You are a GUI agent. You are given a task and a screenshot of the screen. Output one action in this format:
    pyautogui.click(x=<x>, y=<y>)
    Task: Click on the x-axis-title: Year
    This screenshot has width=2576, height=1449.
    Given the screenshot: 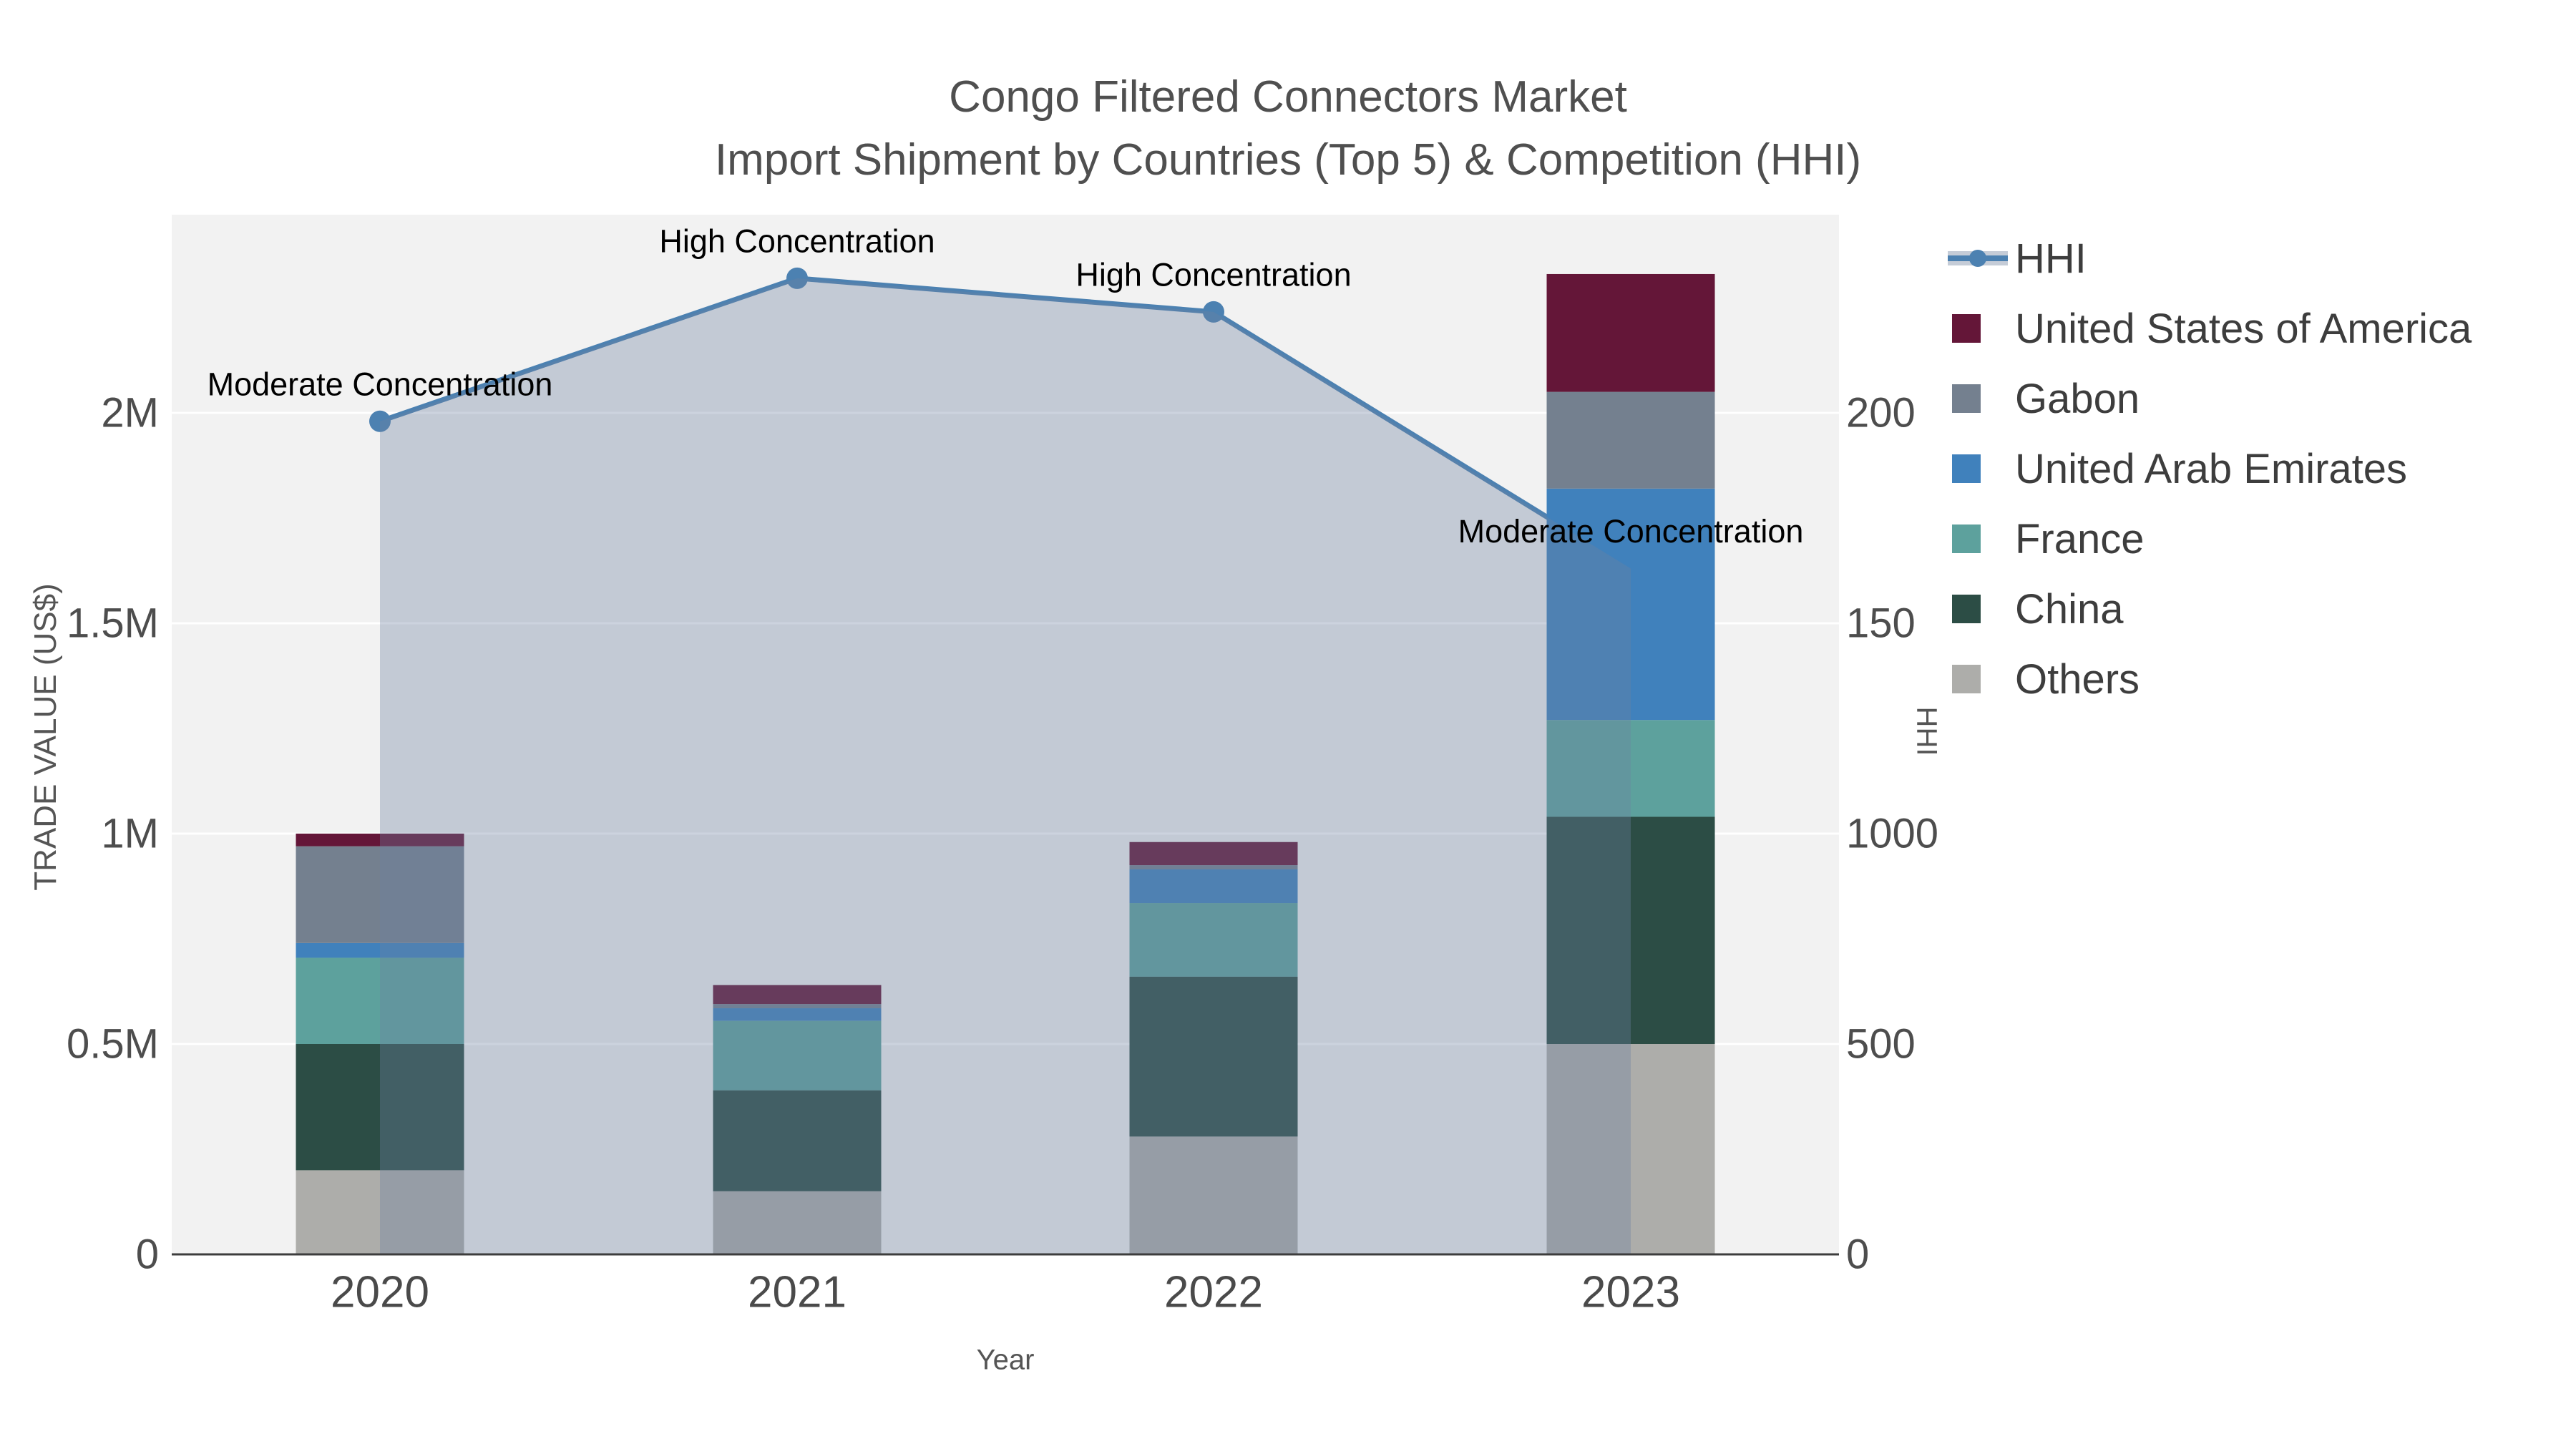 What is the action you would take?
    pyautogui.click(x=1005, y=1360)
    